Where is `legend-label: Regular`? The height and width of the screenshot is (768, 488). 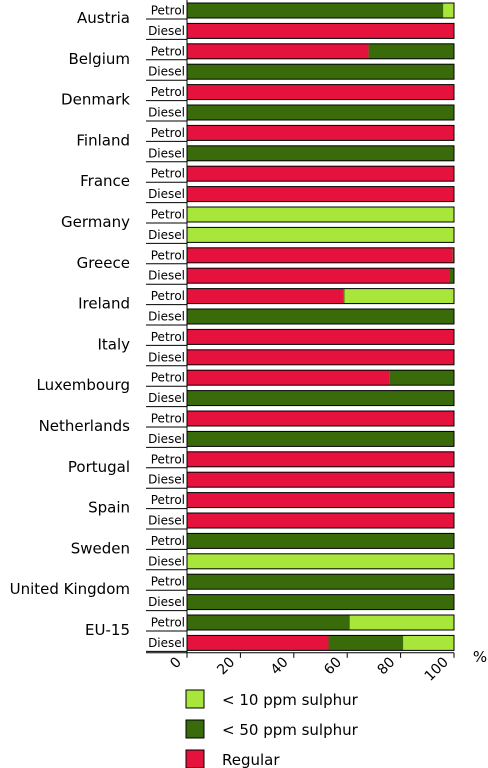
legend-label: Regular is located at coordinates (251, 759).